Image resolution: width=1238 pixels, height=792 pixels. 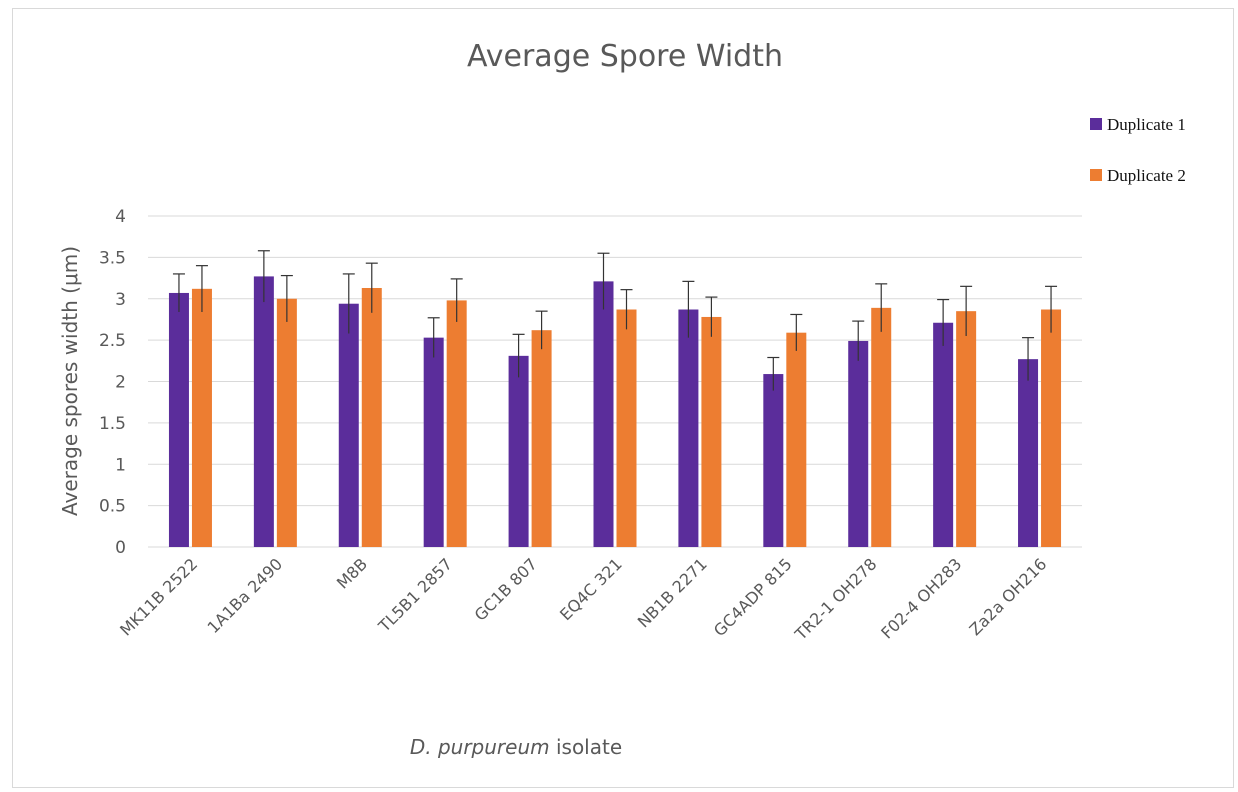 What do you see at coordinates (1008, 596) in the screenshot?
I see `x-category-label: Za2a OH216` at bounding box center [1008, 596].